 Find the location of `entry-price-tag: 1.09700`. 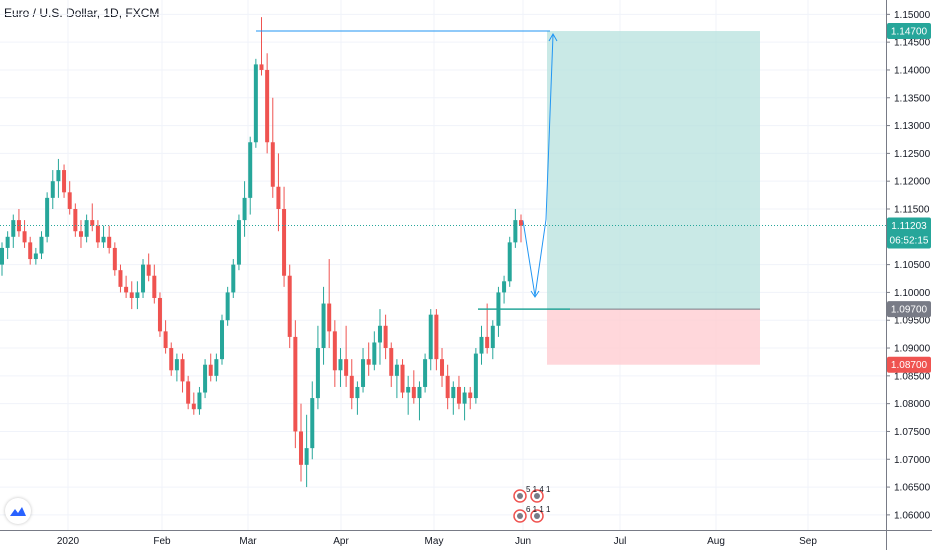

entry-price-tag: 1.09700 is located at coordinates (909, 310).